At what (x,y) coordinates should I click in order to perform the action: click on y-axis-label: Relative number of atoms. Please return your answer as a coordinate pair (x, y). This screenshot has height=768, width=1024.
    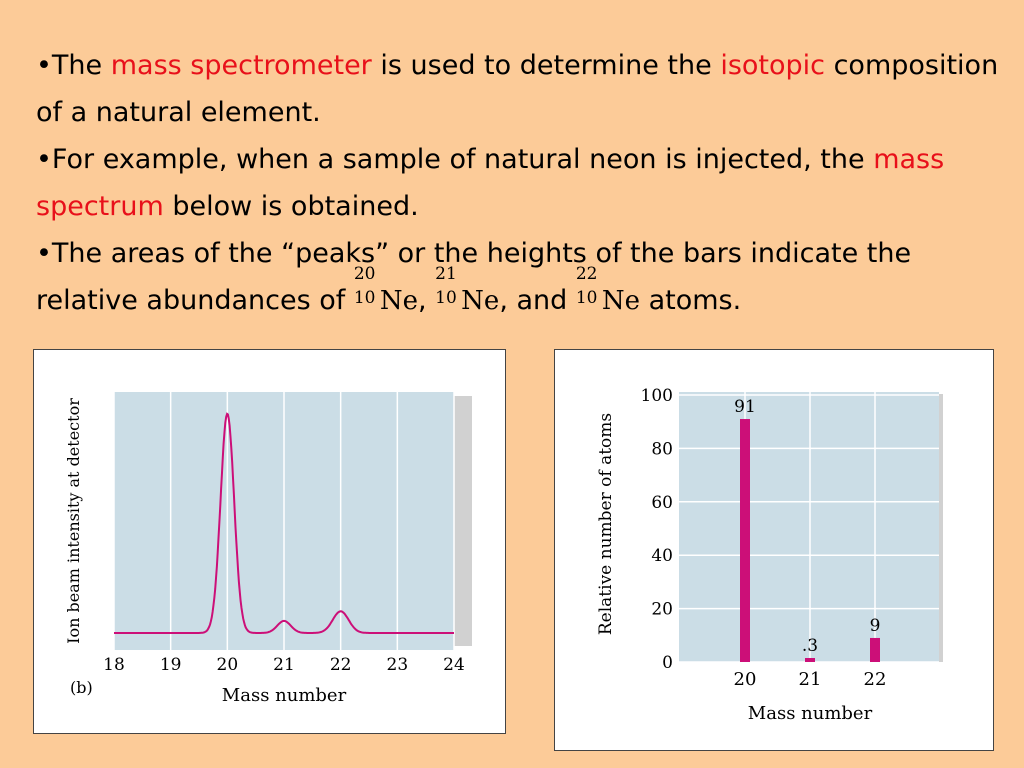
    Looking at the image, I should click on (606, 524).